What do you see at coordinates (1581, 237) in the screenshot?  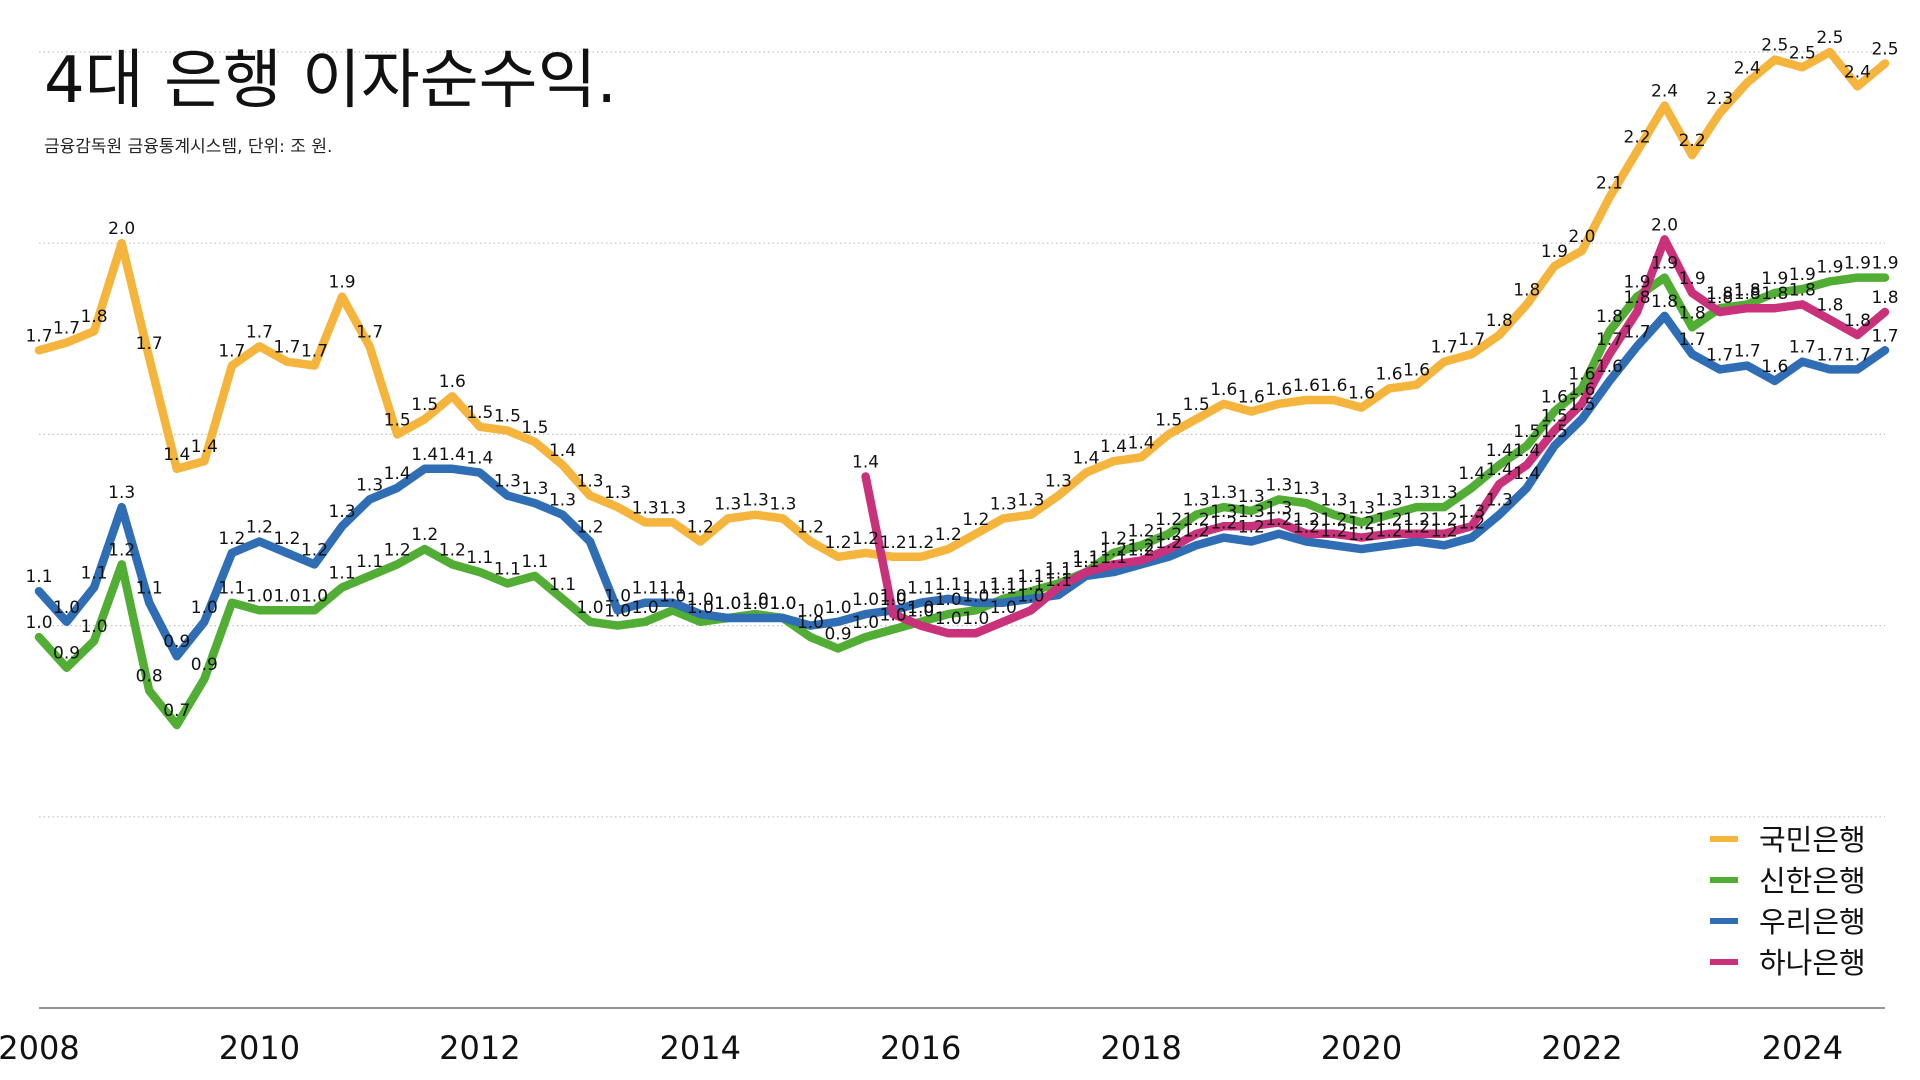 I see `data-label: 2.0` at bounding box center [1581, 237].